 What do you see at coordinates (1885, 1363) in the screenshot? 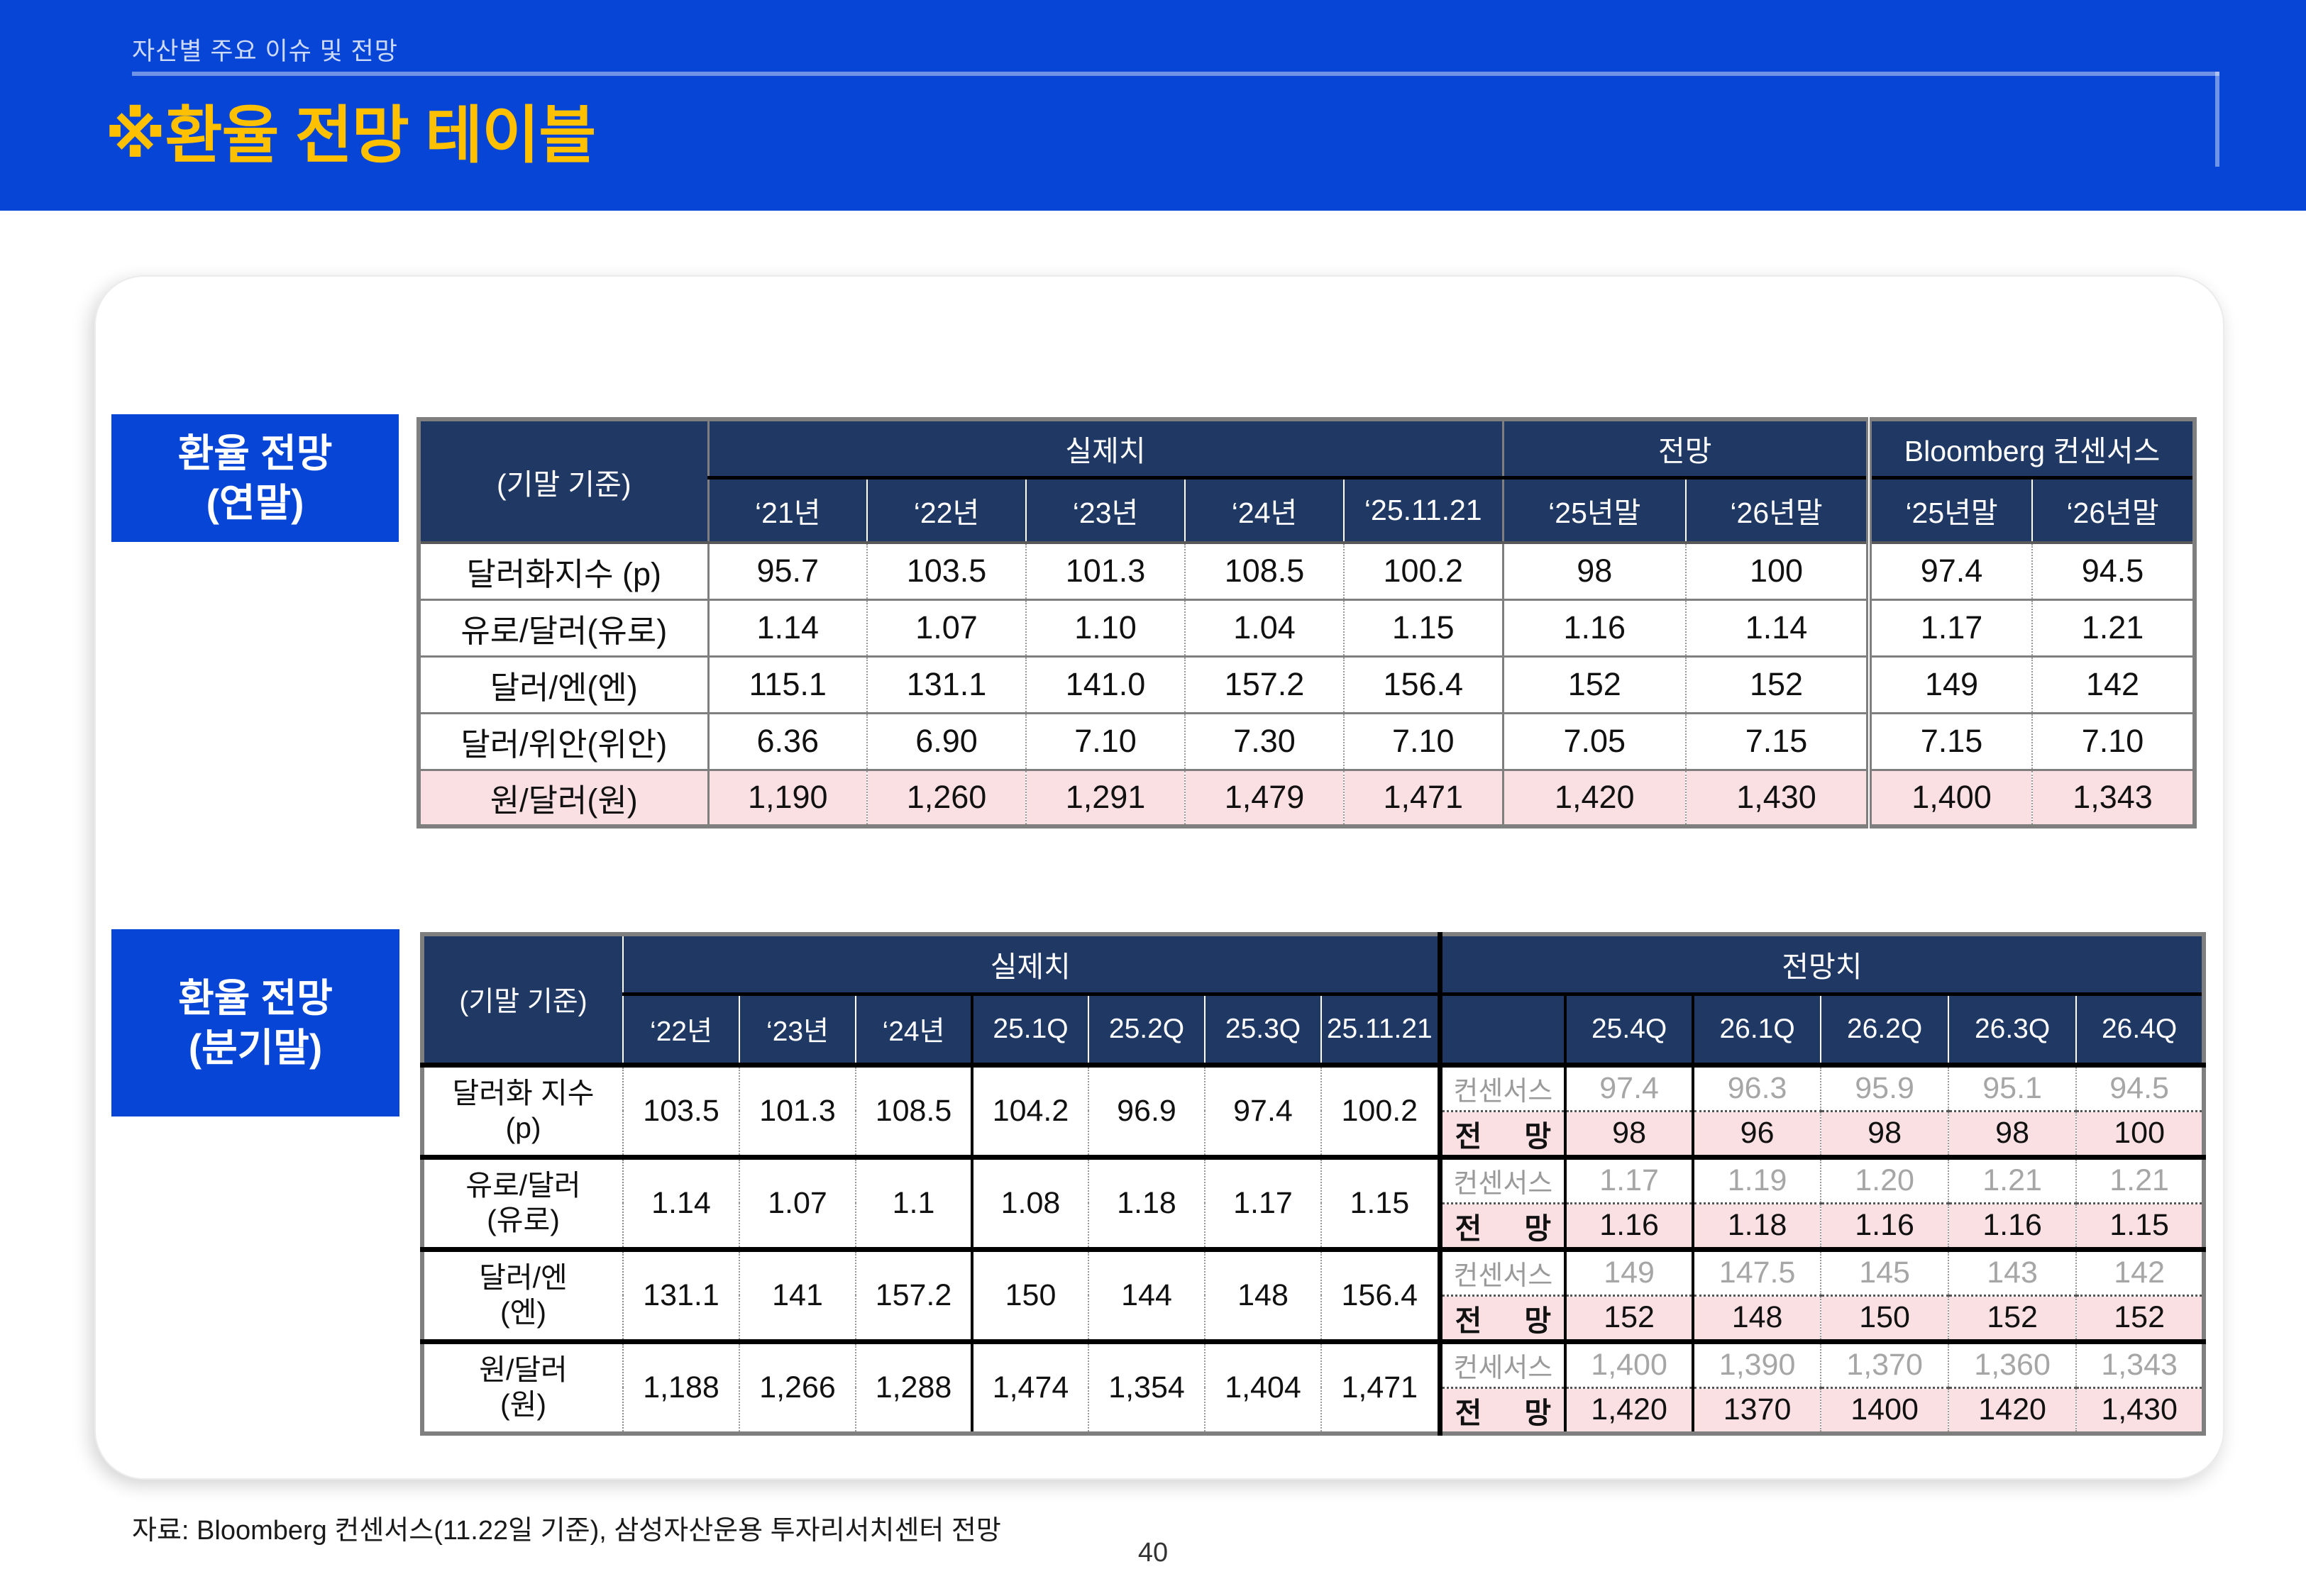
I see `quarterly-consensus-cell: 1,370` at bounding box center [1885, 1363].